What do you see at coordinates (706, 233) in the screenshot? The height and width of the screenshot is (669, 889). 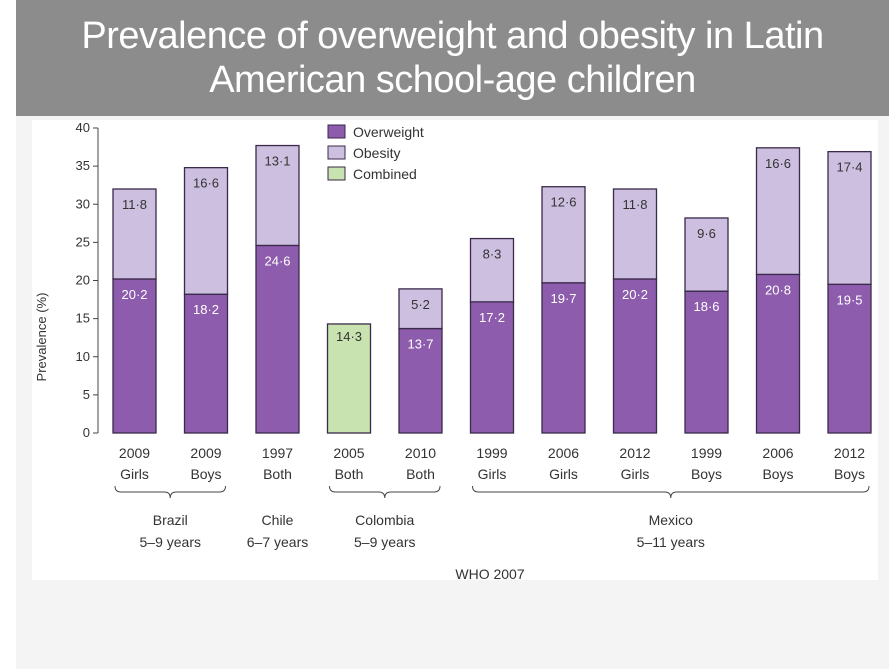 I see `bar-label-obesity: 9·6` at bounding box center [706, 233].